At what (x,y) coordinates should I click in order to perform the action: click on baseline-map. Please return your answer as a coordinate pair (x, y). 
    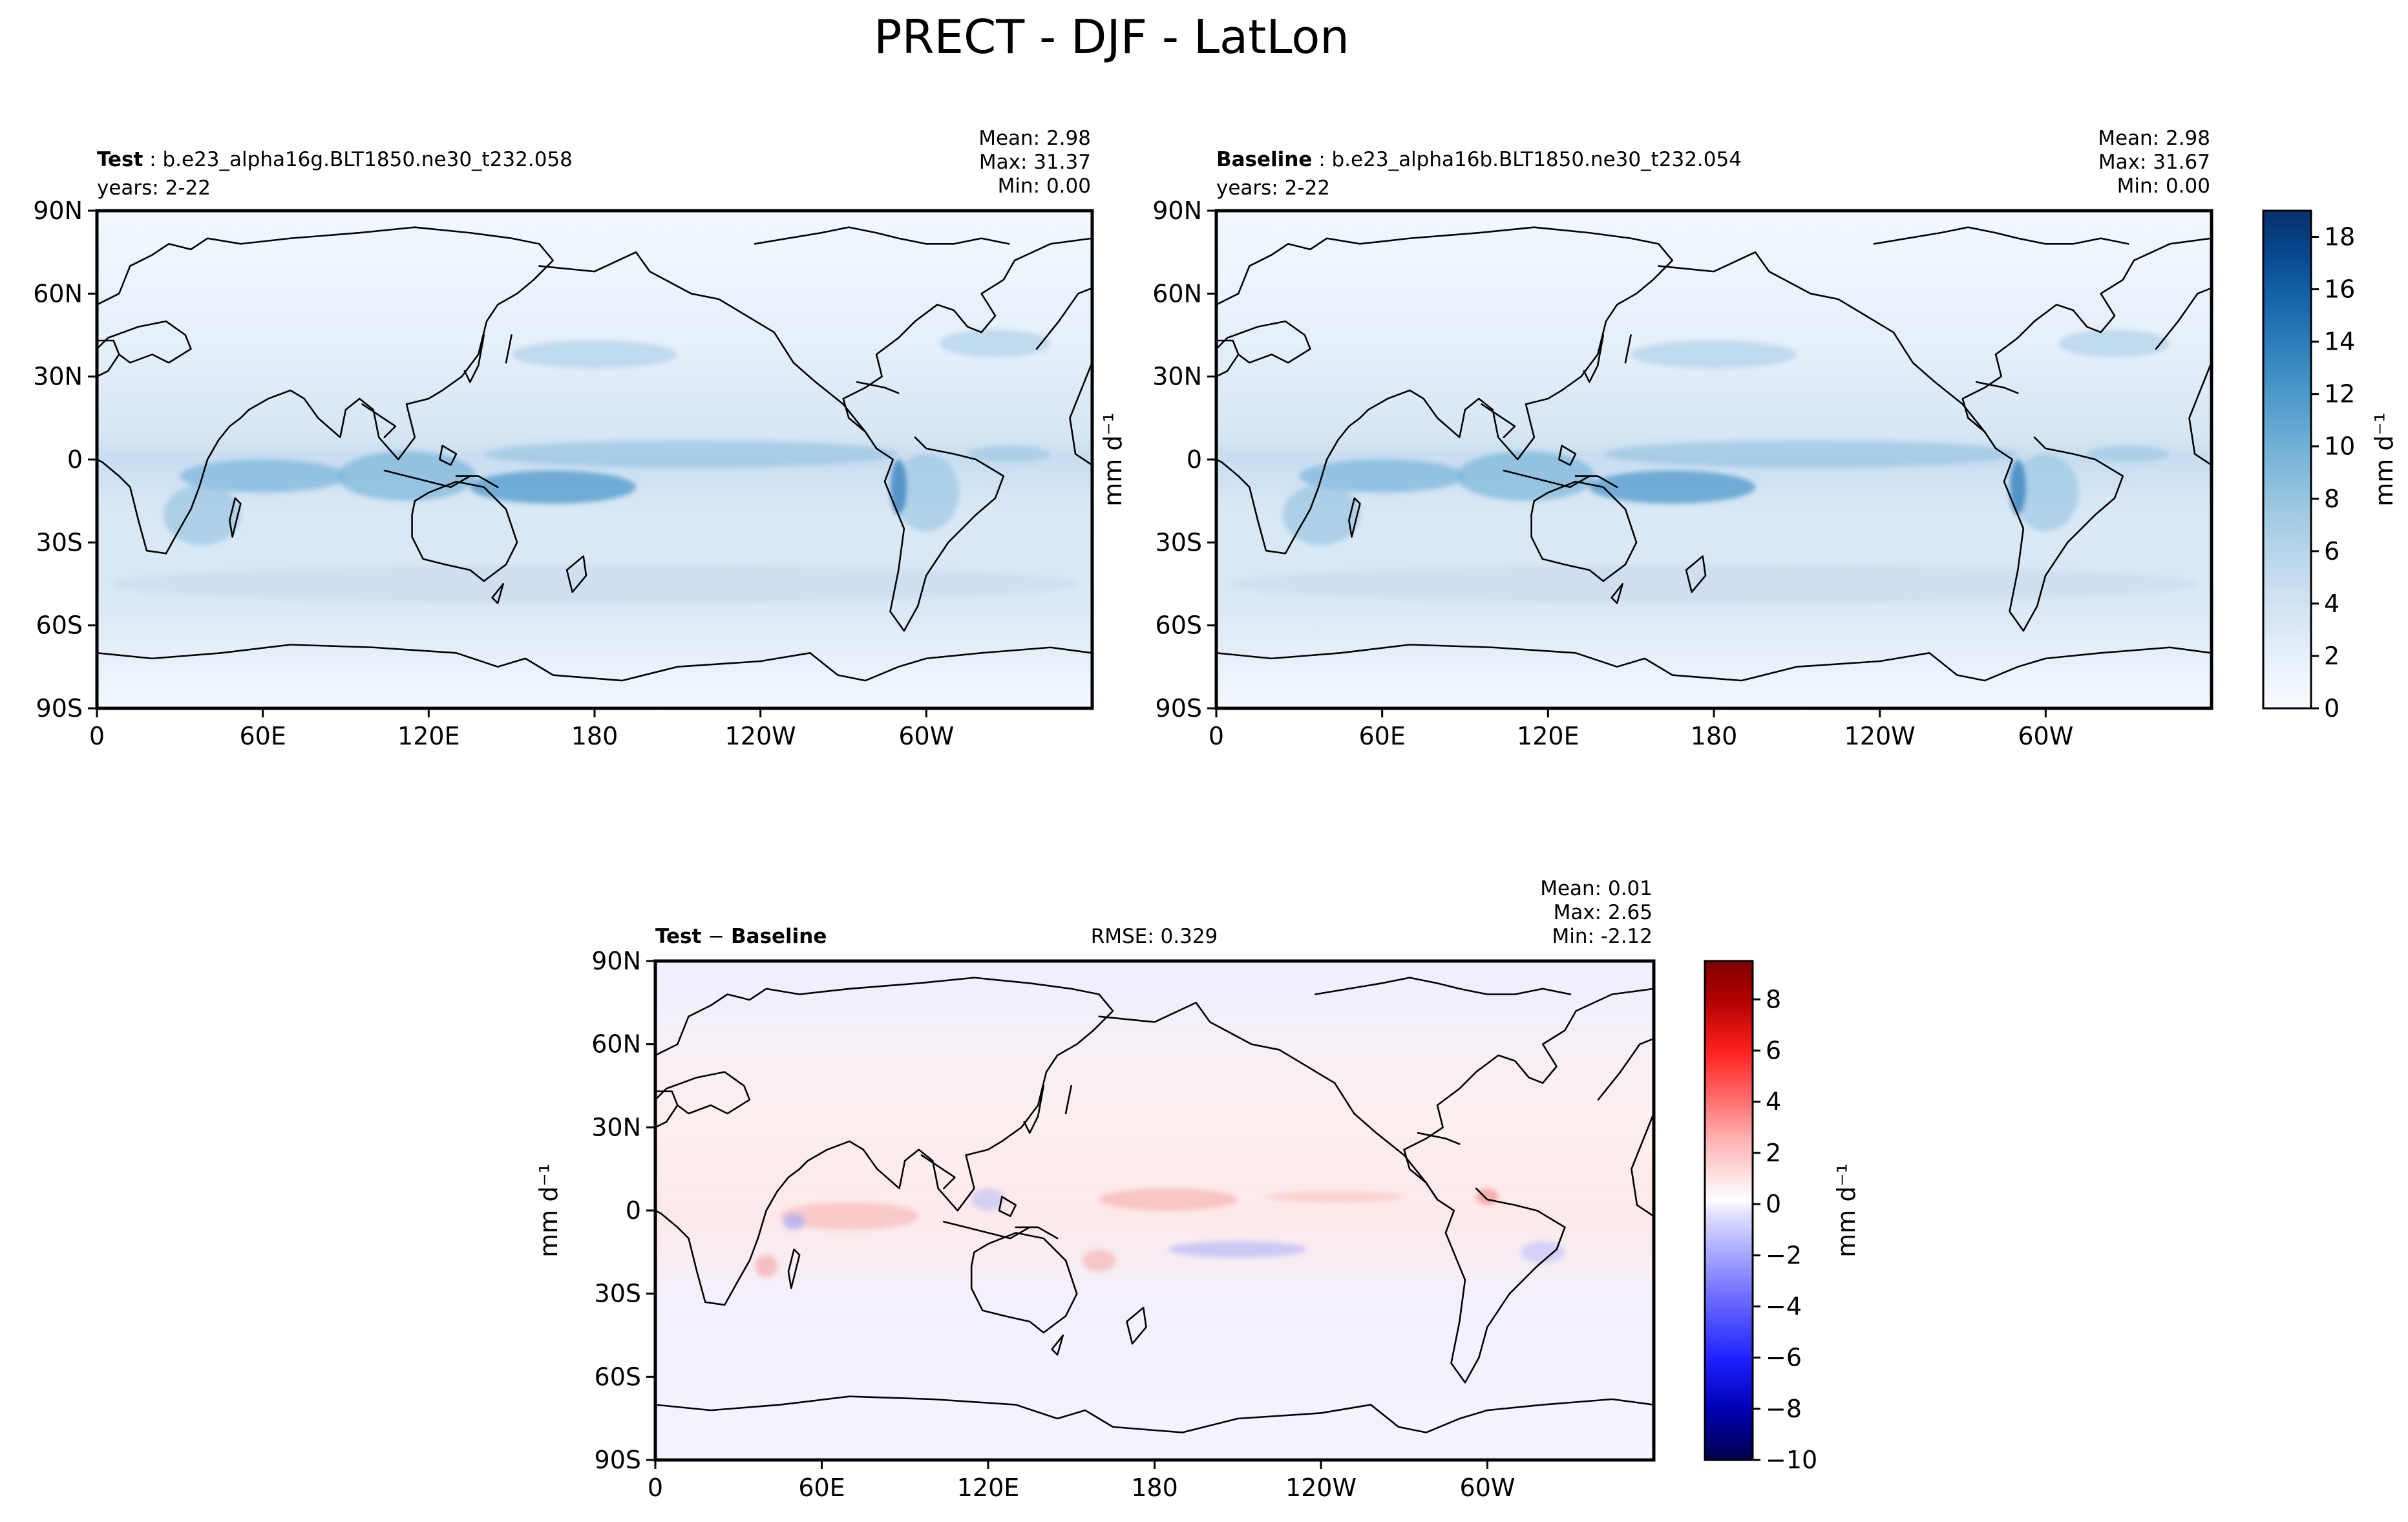
    Looking at the image, I should click on (1714, 459).